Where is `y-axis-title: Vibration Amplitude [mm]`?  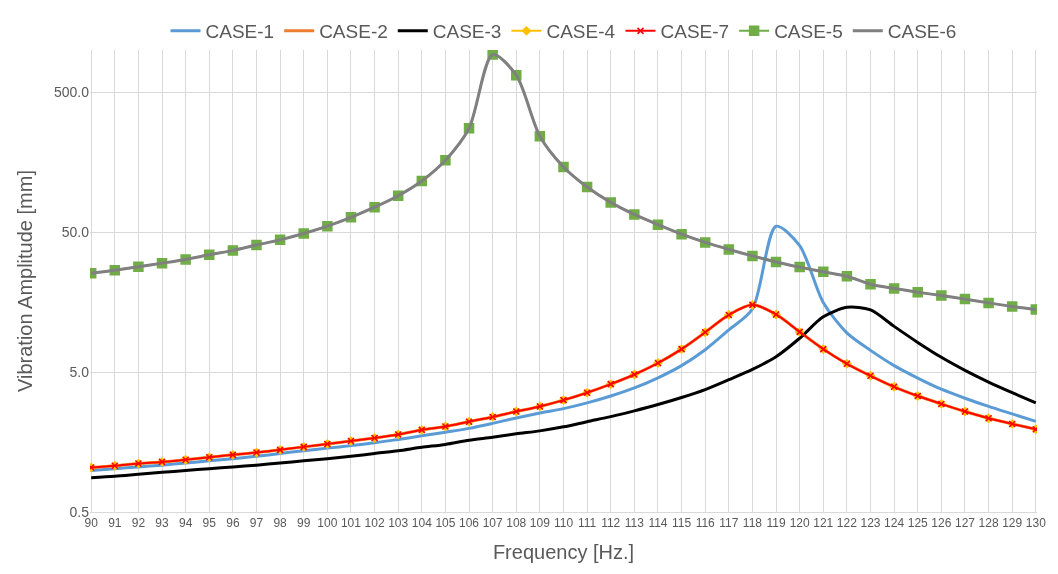
y-axis-title: Vibration Amplitude [mm] is located at coordinates (25, 281).